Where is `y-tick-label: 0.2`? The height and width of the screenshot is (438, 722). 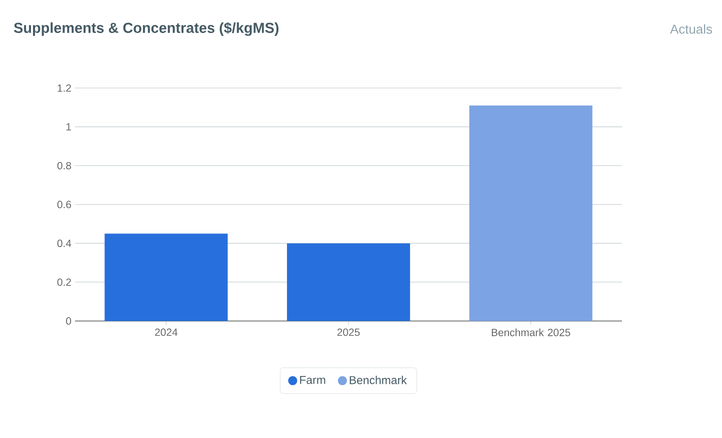 y-tick-label: 0.2 is located at coordinates (64, 282).